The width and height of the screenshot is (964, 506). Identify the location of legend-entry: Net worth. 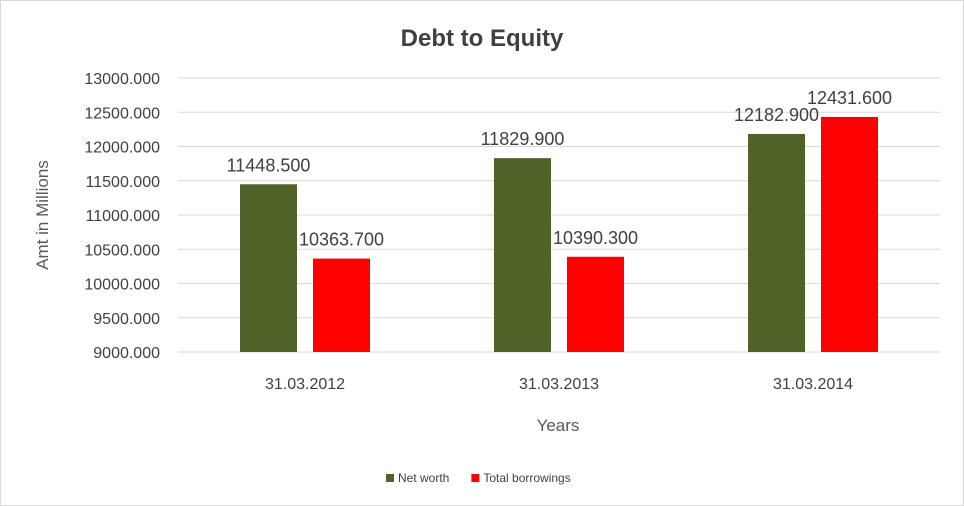
(423, 478).